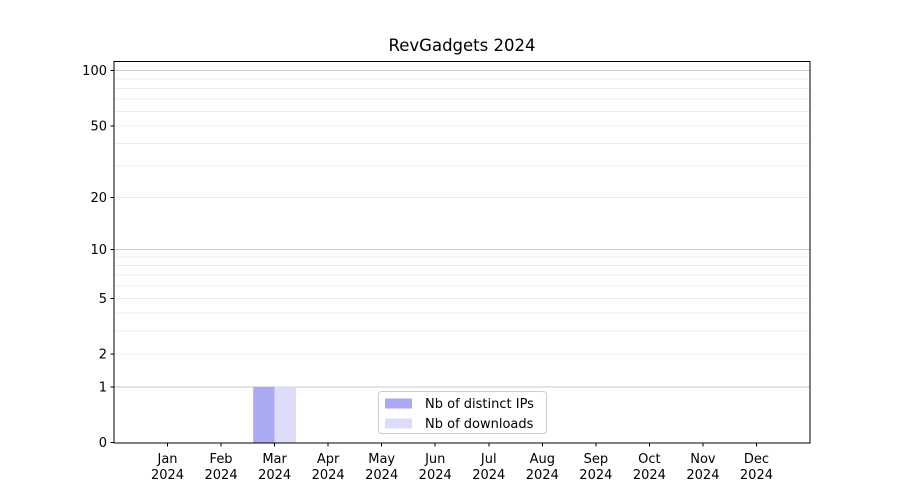 The width and height of the screenshot is (900, 500). What do you see at coordinates (479, 404) in the screenshot?
I see `legend-label: Nb of distinct IPs` at bounding box center [479, 404].